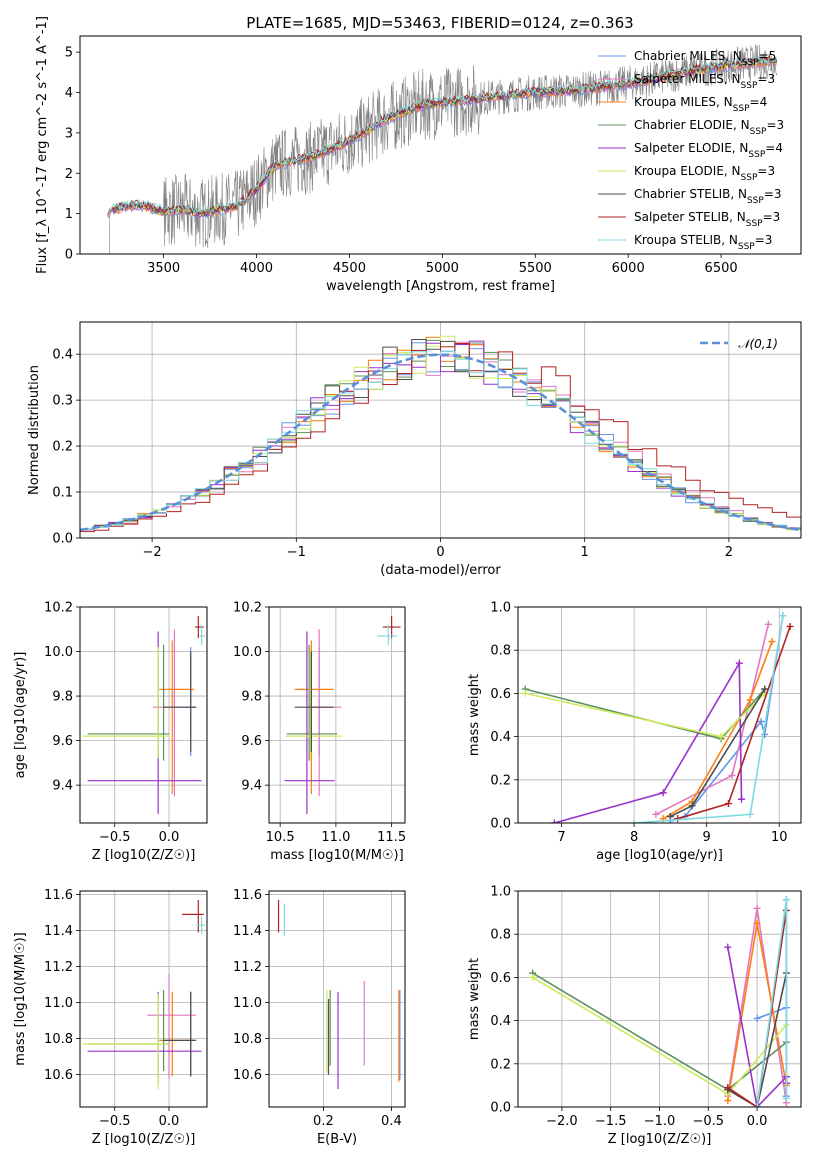  I want to click on y-tick-label: 11.2, so click(247, 967).